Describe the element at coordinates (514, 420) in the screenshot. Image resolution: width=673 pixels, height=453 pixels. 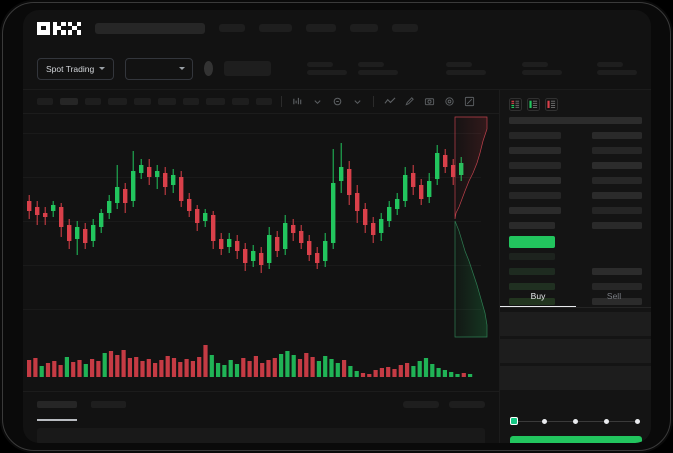
I see `slider-handle` at that location.